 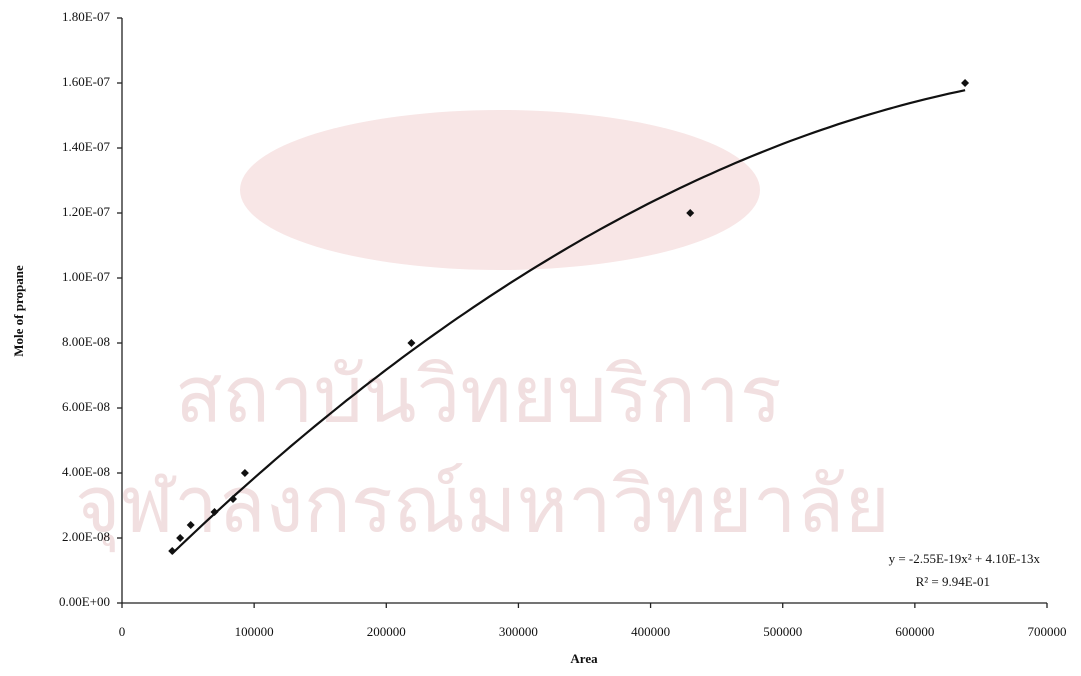 What do you see at coordinates (86, 536) in the screenshot?
I see `y-tick-label: 2.00E-08` at bounding box center [86, 536].